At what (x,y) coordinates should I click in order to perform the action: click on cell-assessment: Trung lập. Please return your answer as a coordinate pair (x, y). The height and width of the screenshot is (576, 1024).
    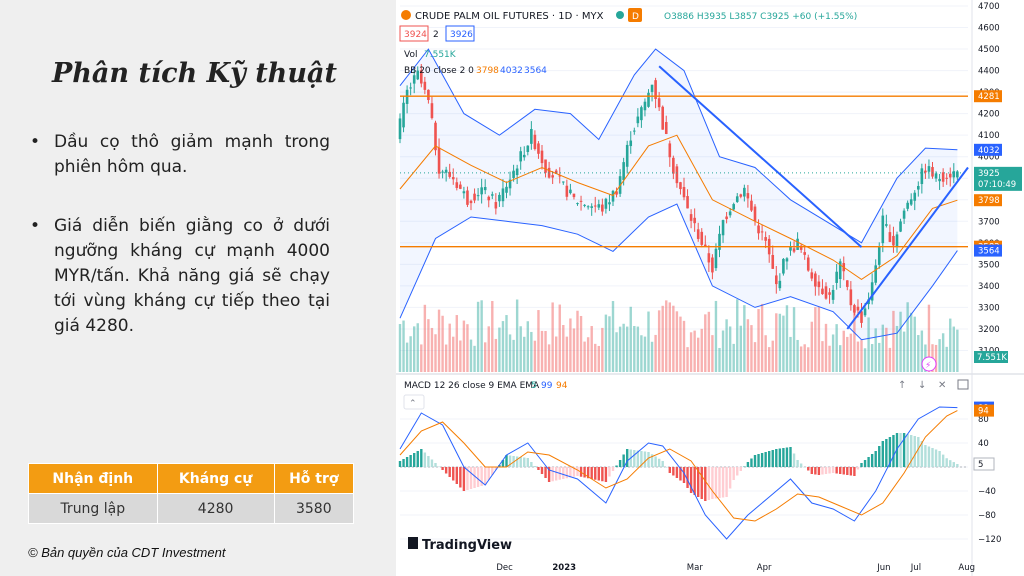
    Looking at the image, I should click on (93, 508).